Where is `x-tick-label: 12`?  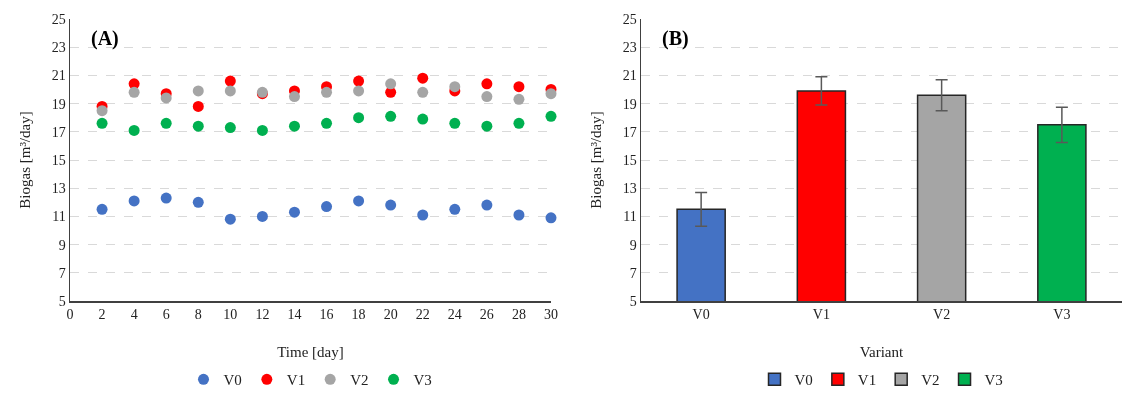
x-tick-label: 12 is located at coordinates (262, 315).